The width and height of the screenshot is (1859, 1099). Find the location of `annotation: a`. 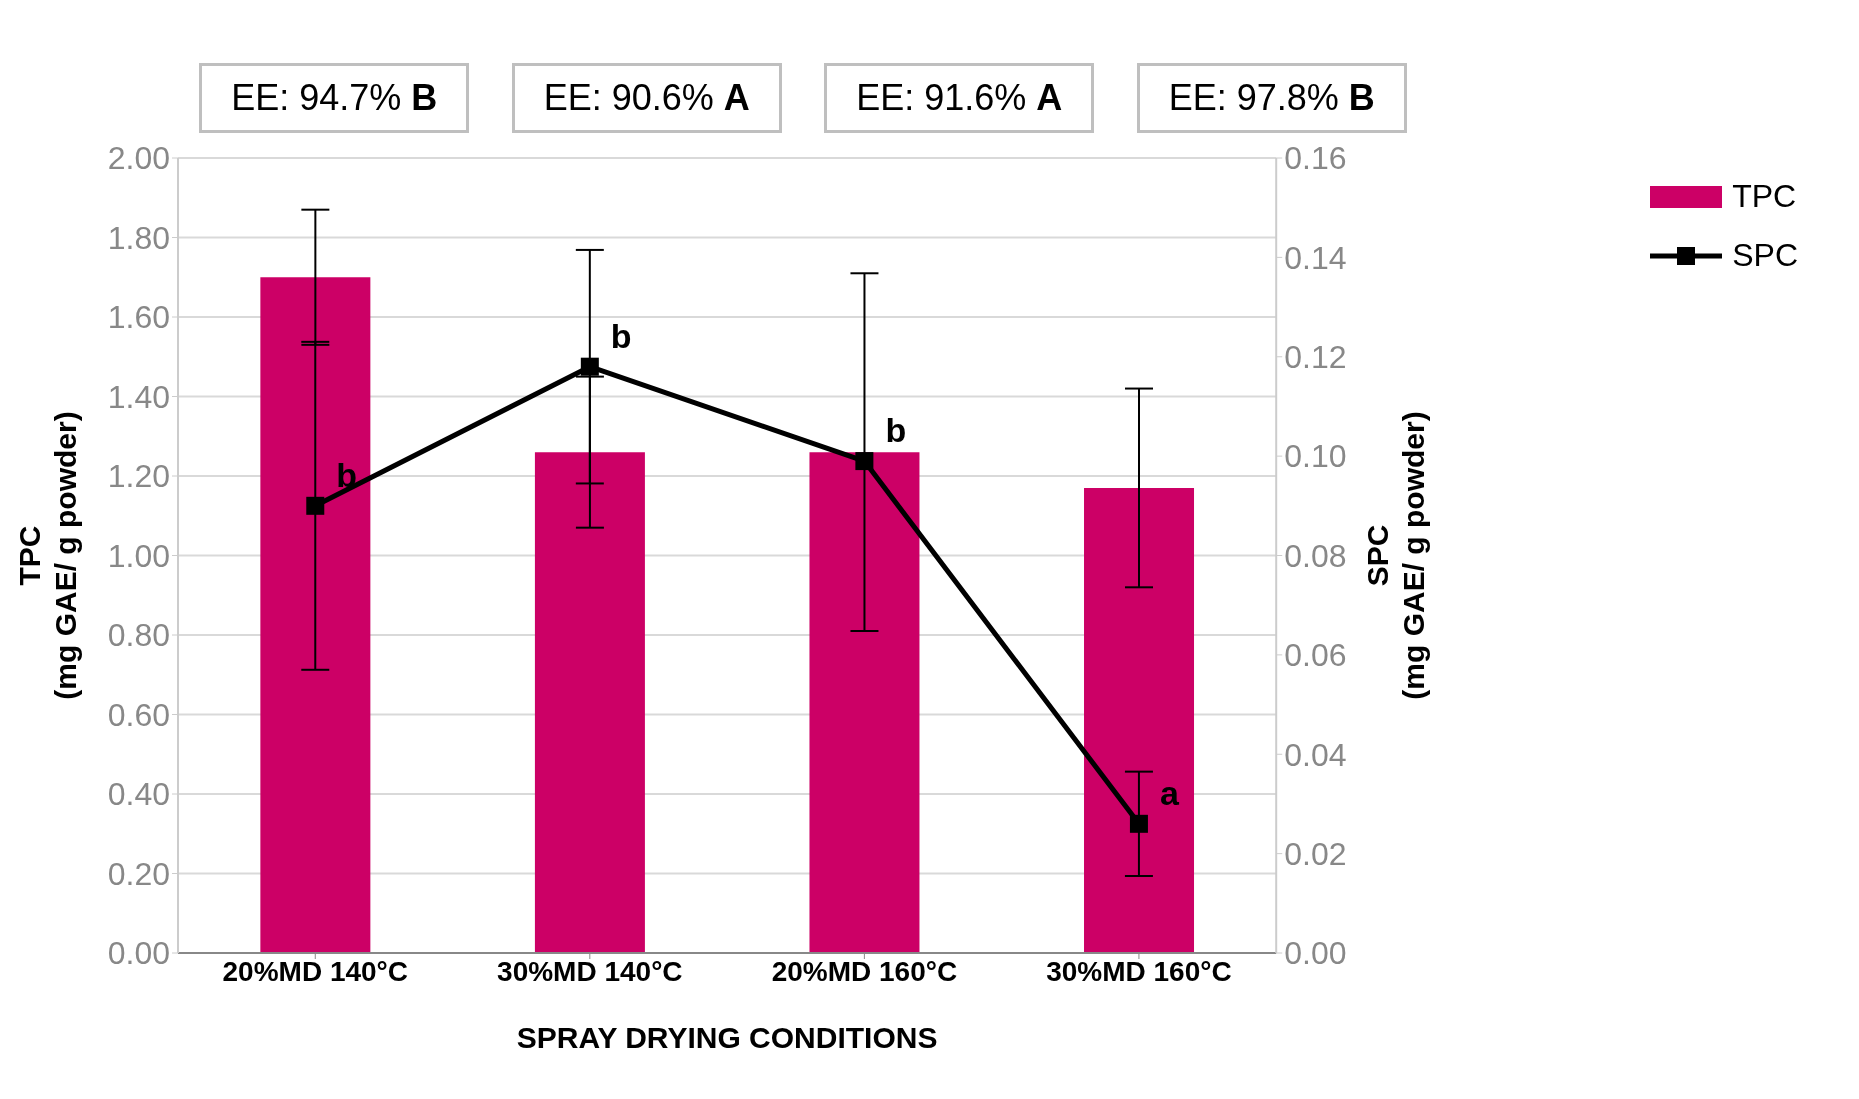

annotation: a is located at coordinates (1169, 792).